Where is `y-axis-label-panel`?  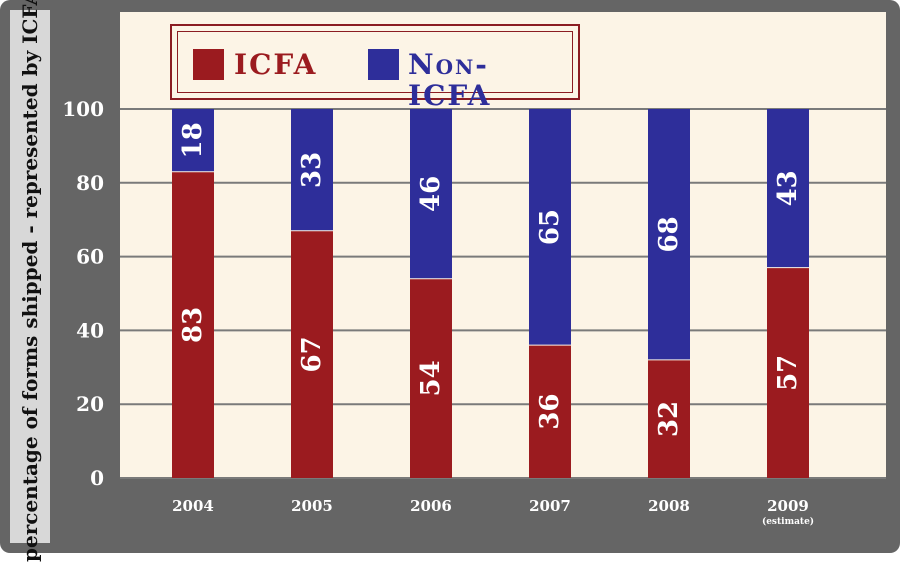
y-axis-label-panel is located at coordinates (30, 276).